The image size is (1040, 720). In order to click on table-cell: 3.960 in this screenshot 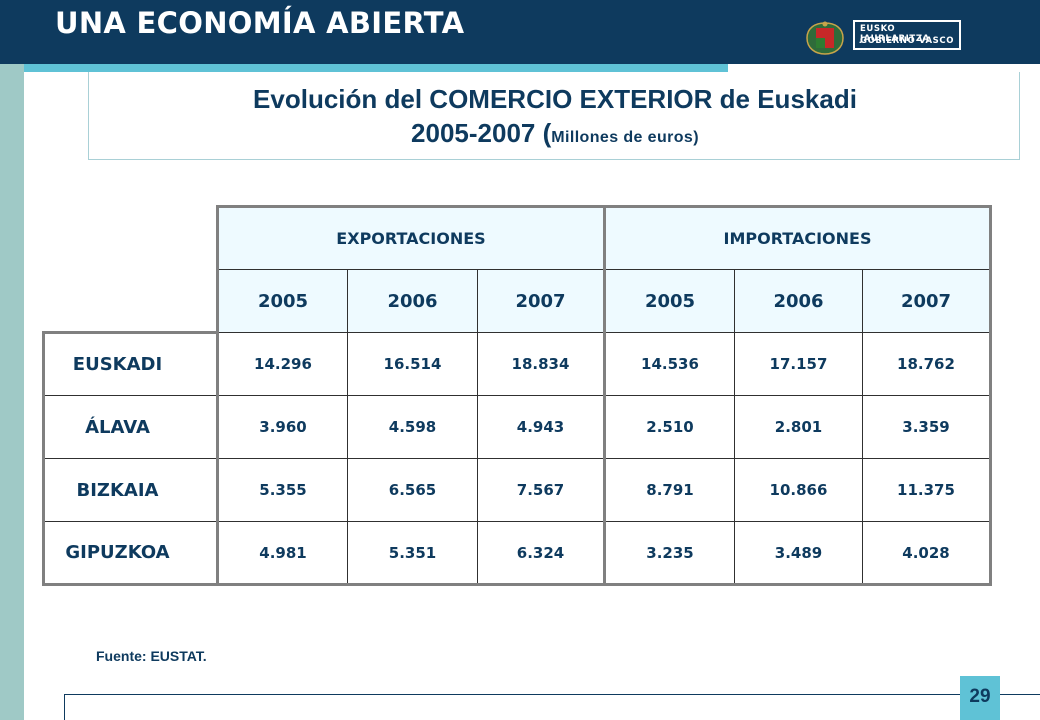, I will do `click(282, 427)`.